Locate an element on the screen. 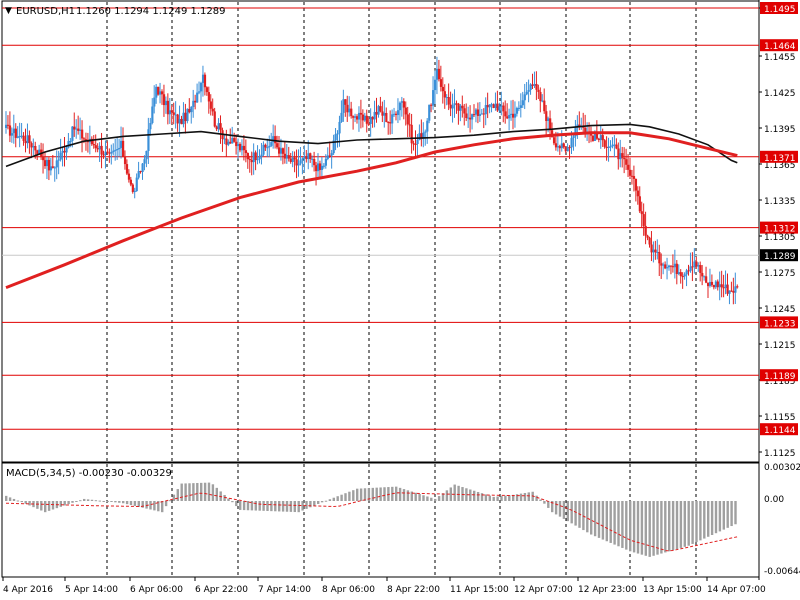 The width and height of the screenshot is (800, 600). time-axis-label: 6 Apr 22:00 is located at coordinates (221, 590).